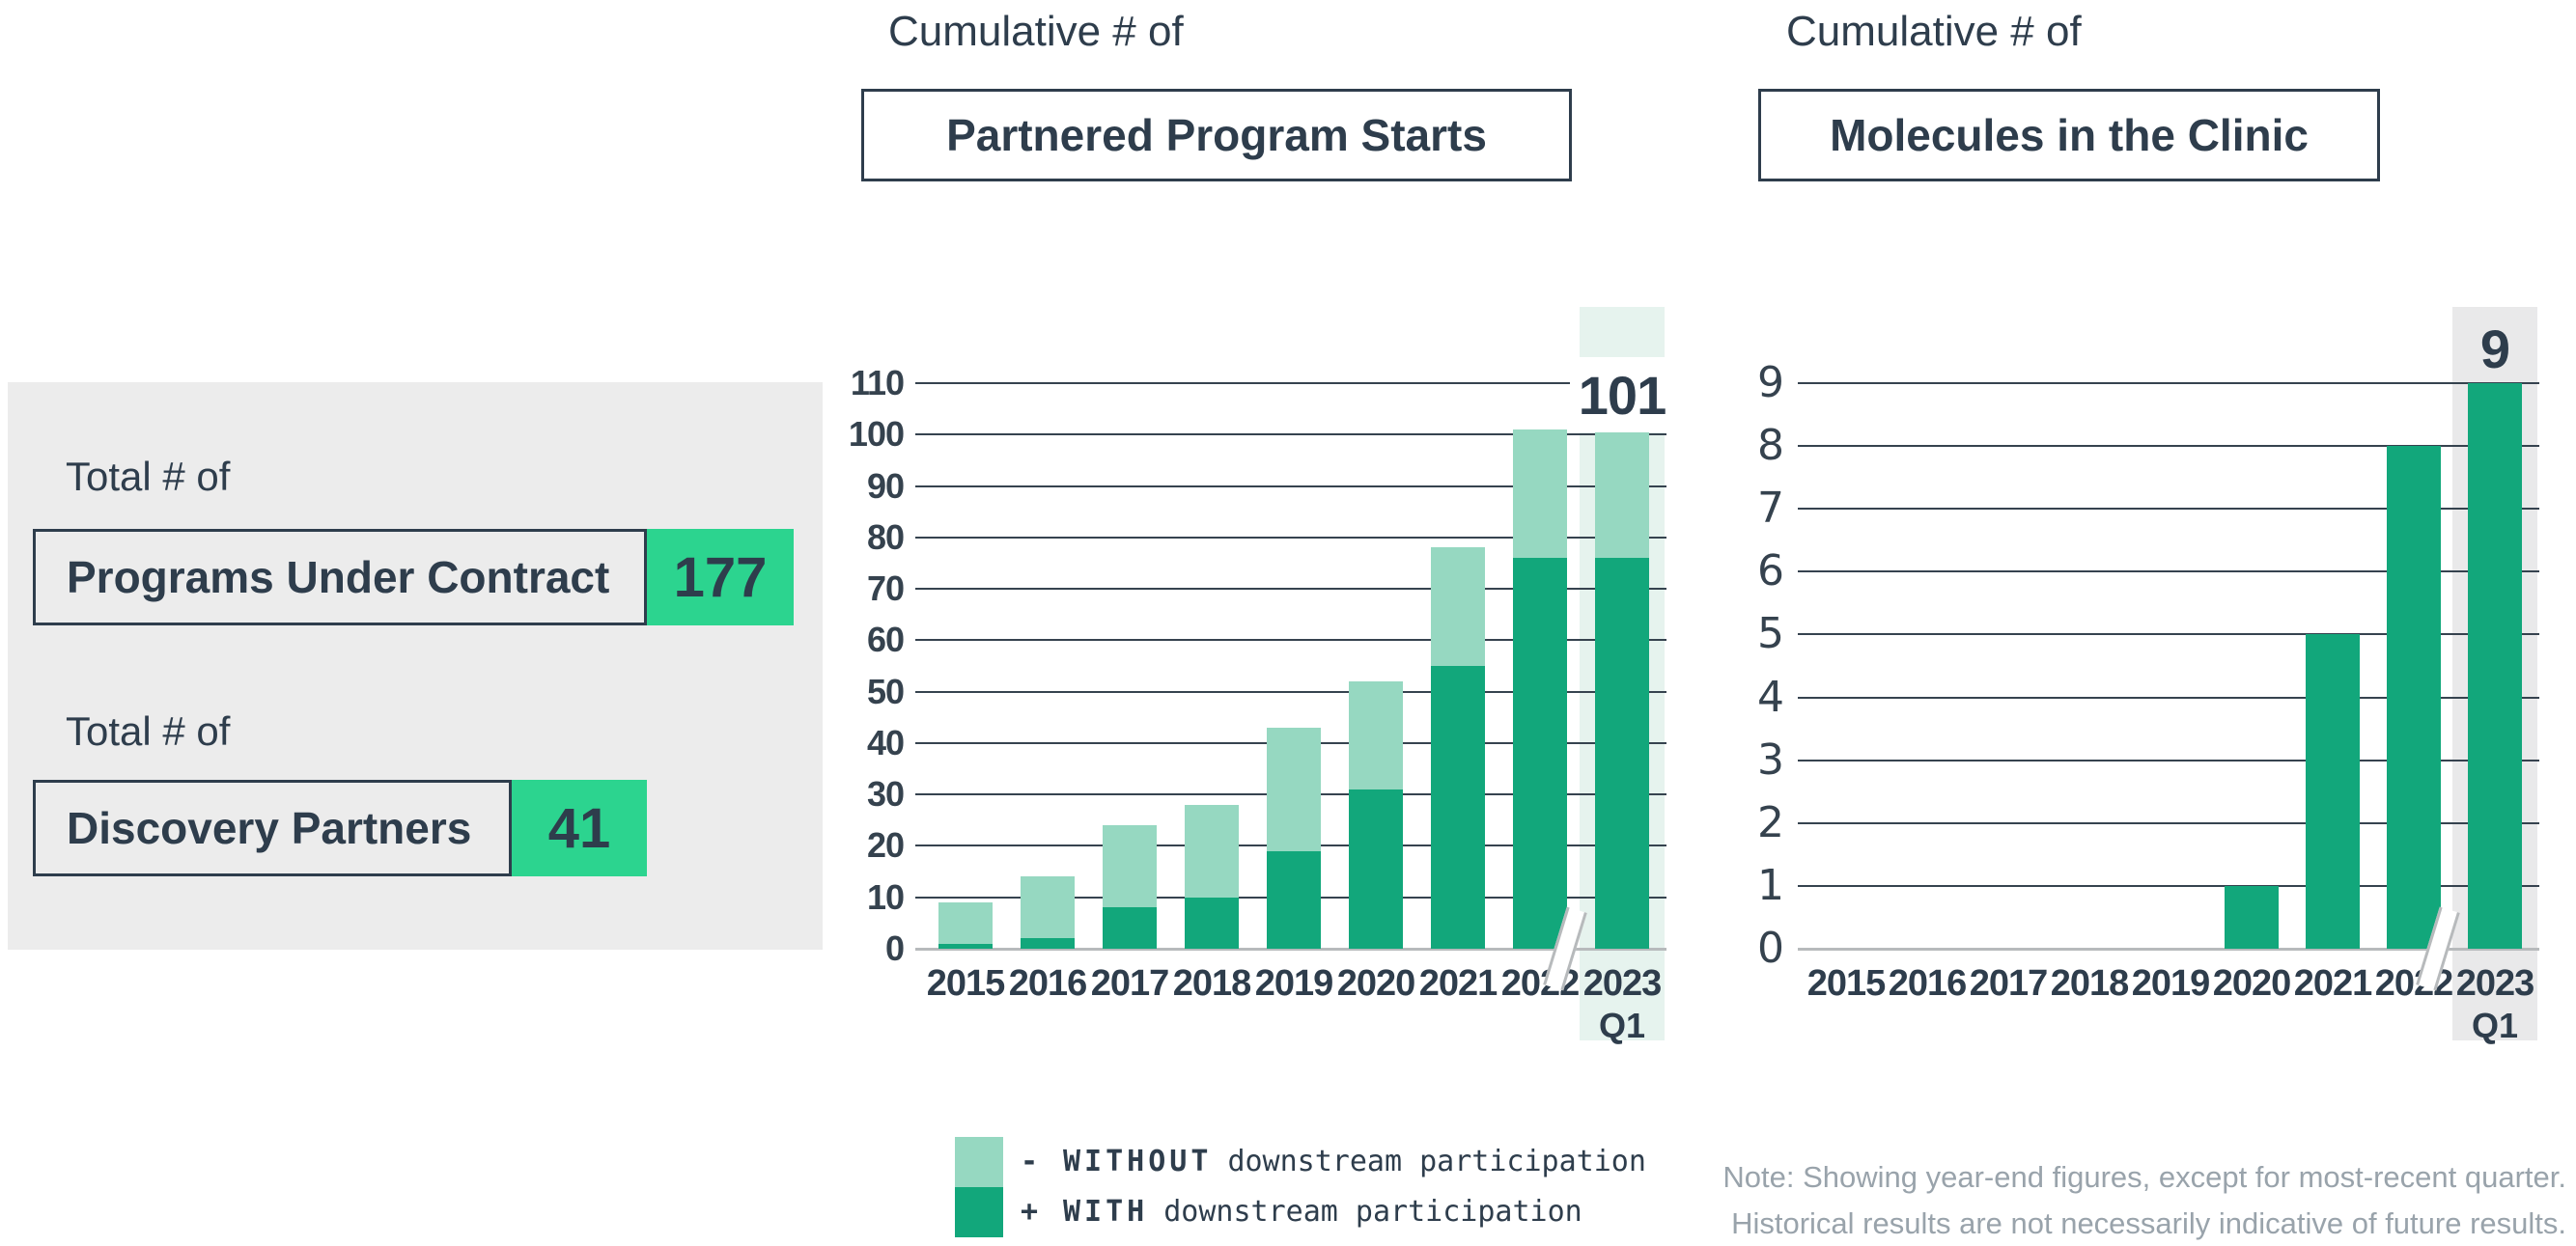 The height and width of the screenshot is (1246, 2576). I want to click on bar-segment-2015-s1, so click(966, 923).